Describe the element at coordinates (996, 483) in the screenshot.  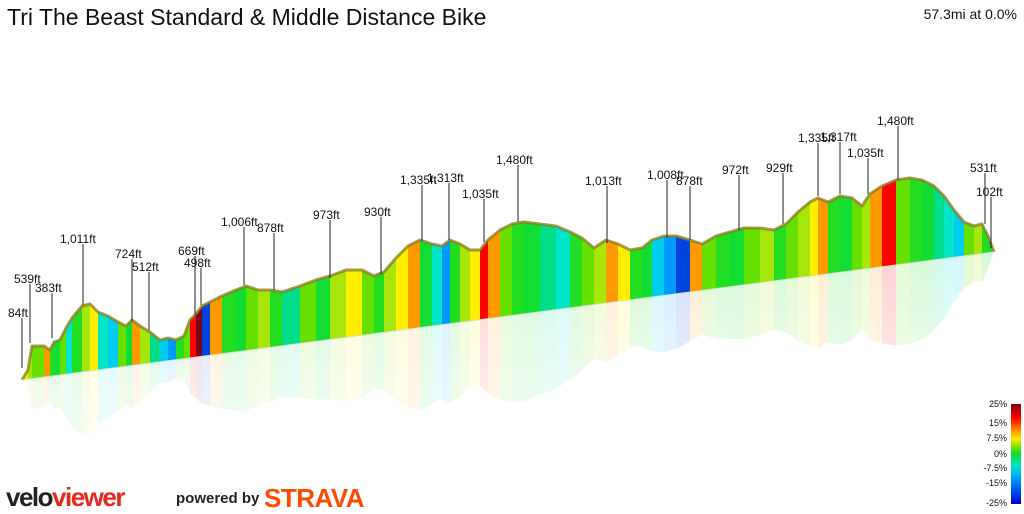
I see `legend-label: -15%` at that location.